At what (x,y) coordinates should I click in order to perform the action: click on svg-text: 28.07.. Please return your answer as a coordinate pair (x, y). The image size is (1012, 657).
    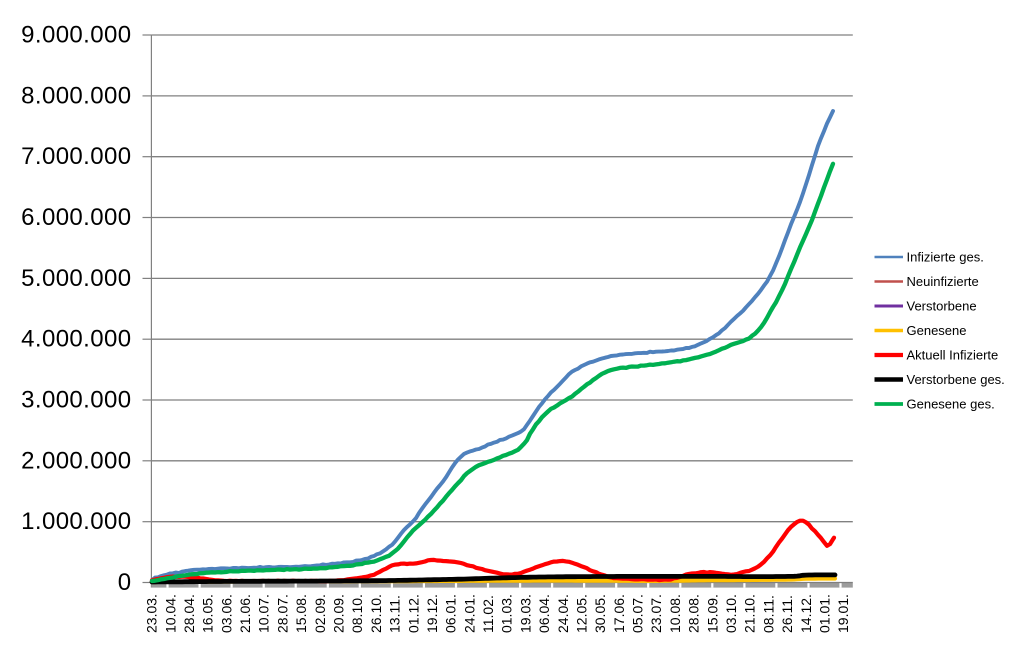
    Looking at the image, I should click on (282, 613).